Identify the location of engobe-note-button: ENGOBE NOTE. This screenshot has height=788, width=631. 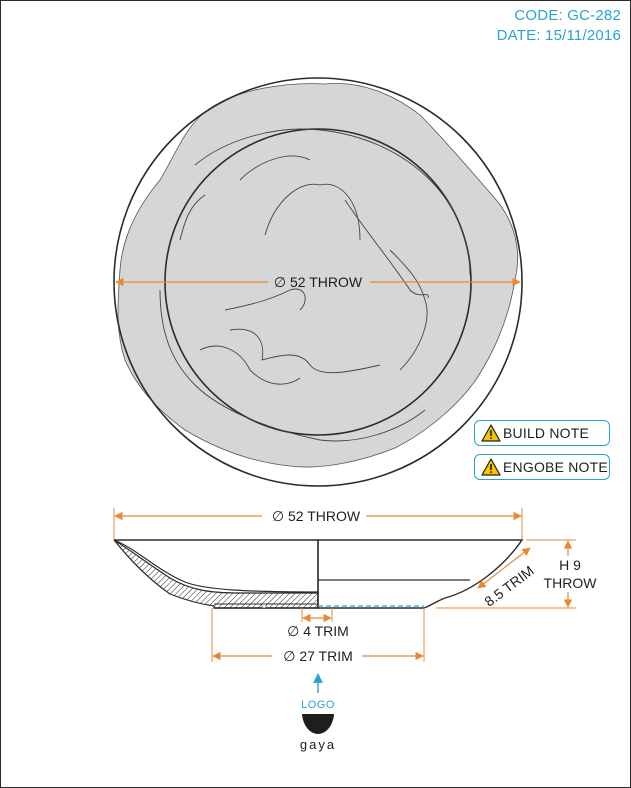
(542, 467).